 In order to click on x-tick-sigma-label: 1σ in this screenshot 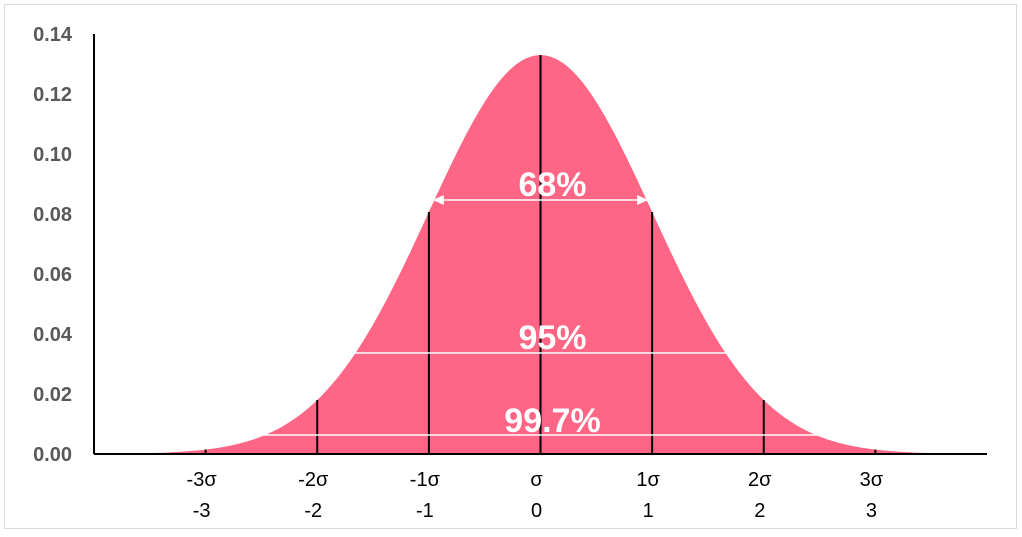, I will do `click(648, 480)`.